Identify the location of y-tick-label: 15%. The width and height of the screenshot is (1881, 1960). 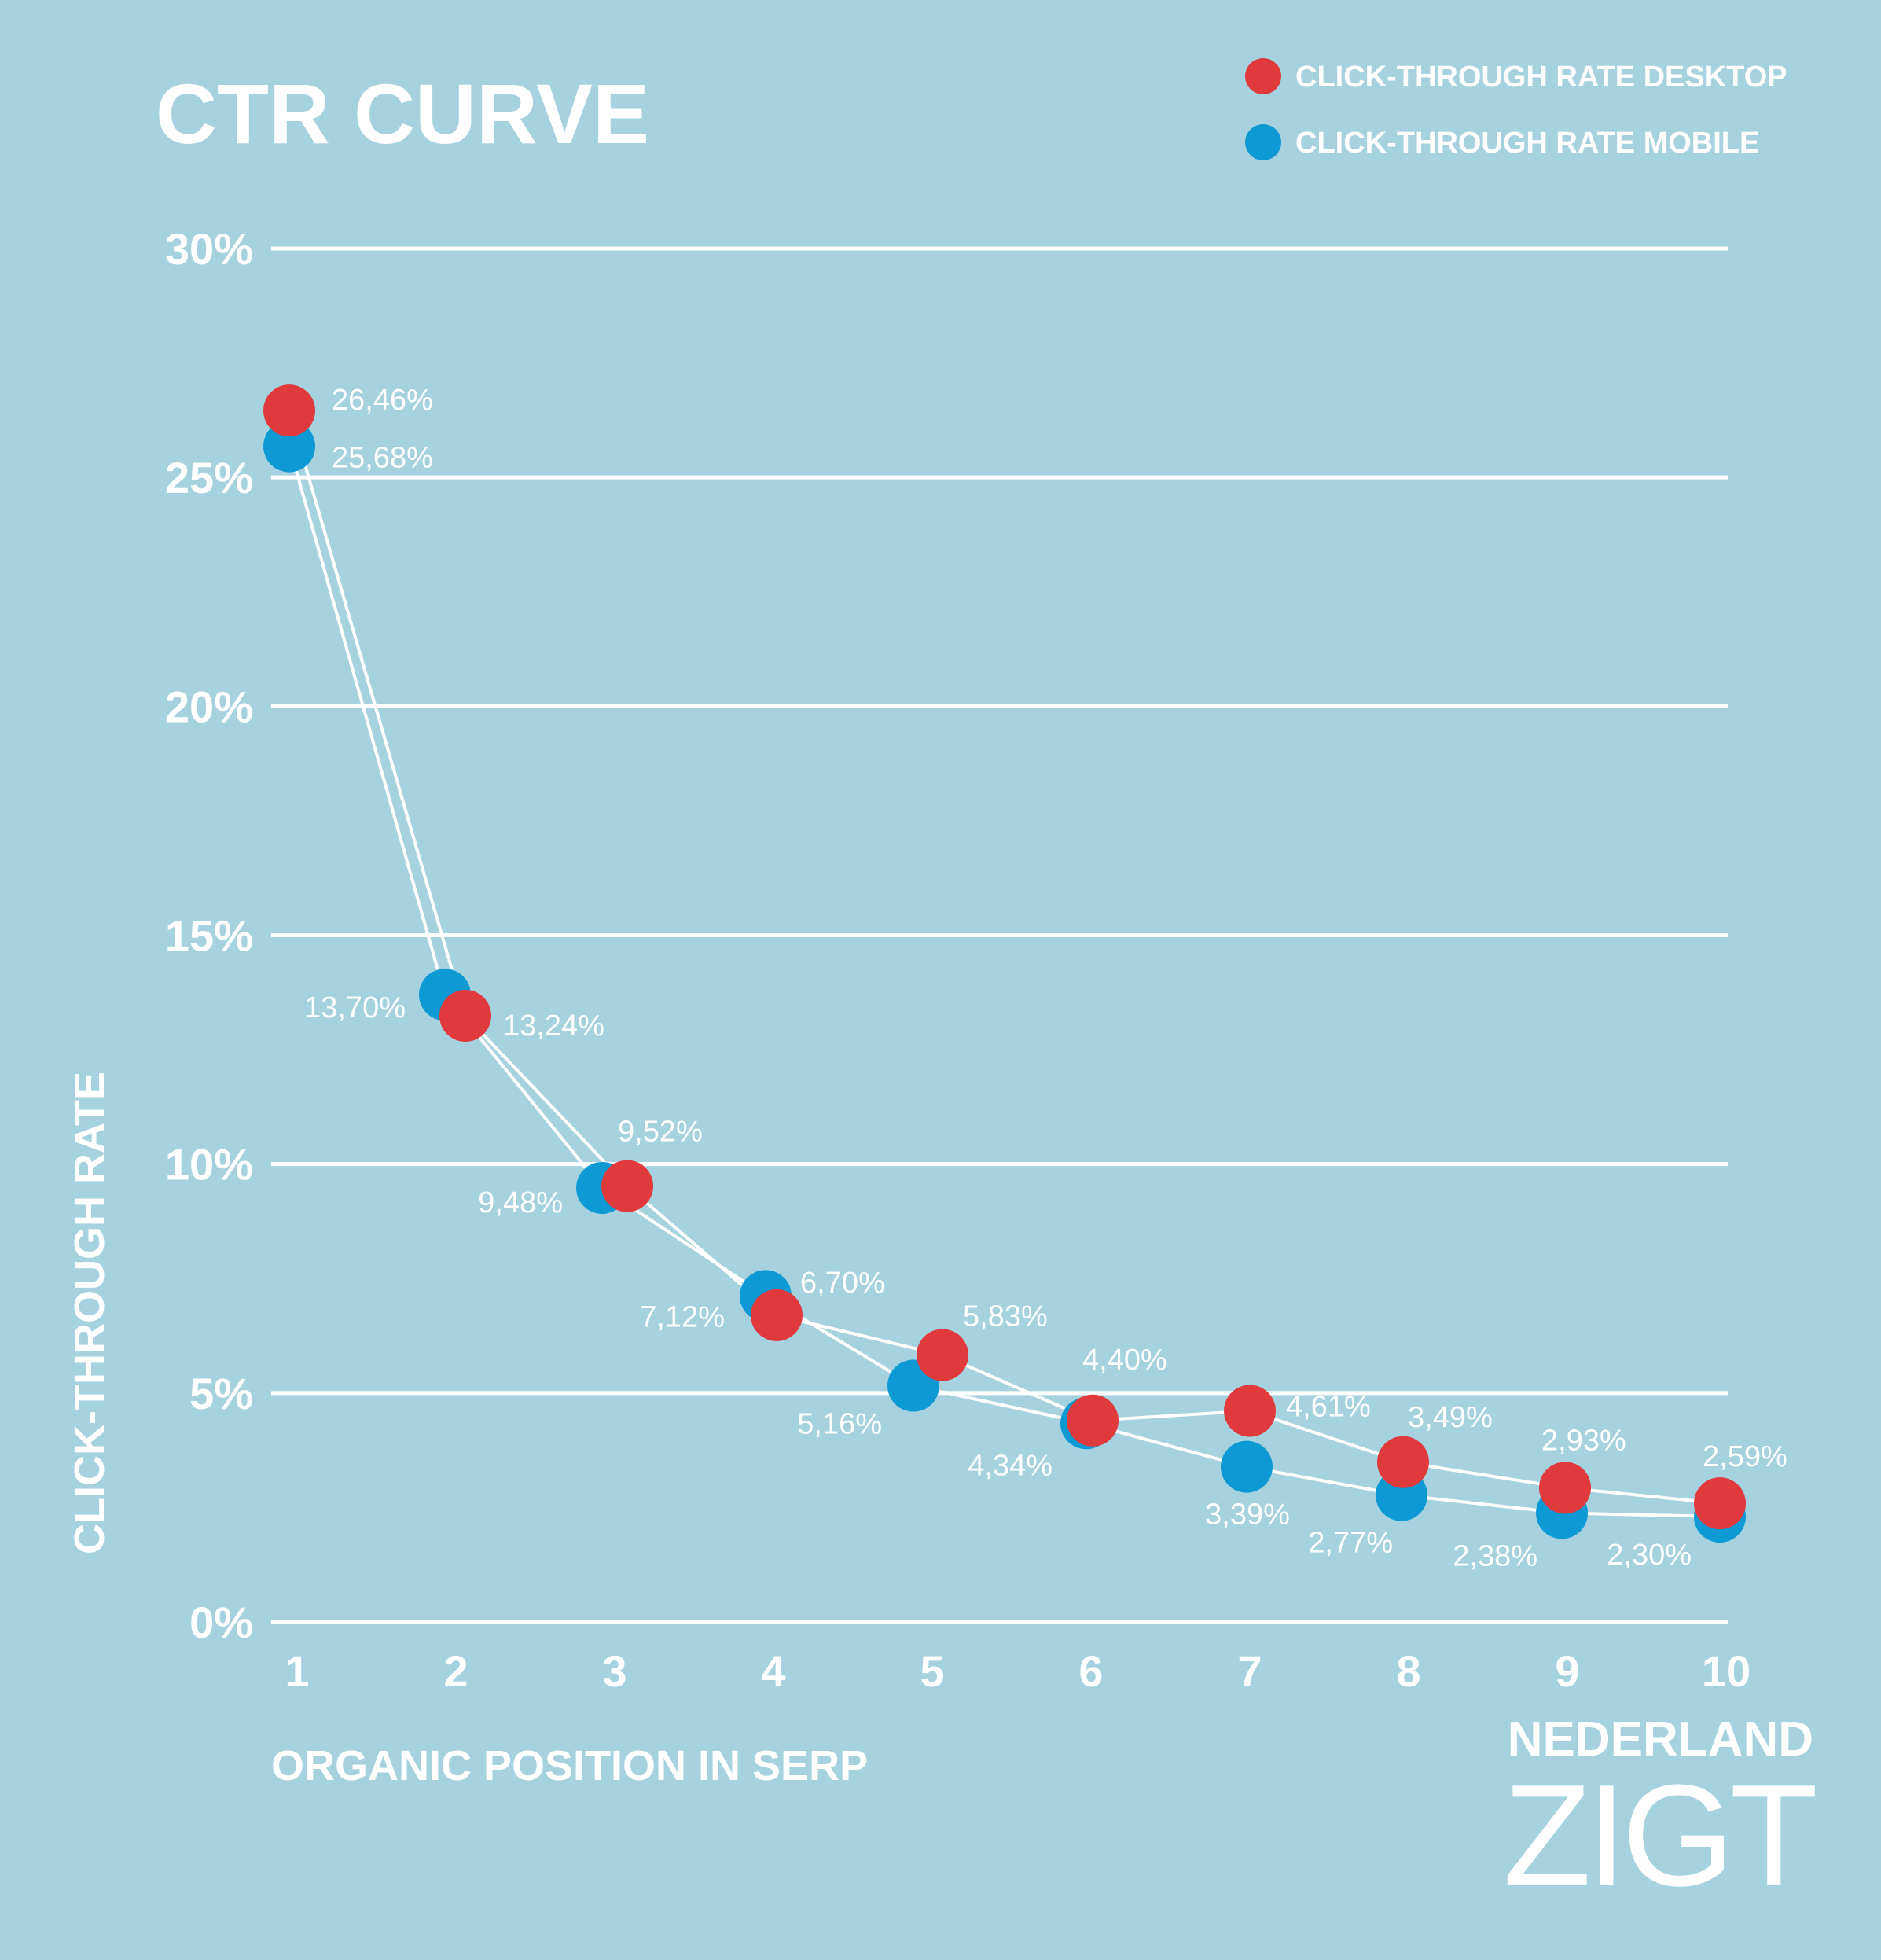
(209, 936).